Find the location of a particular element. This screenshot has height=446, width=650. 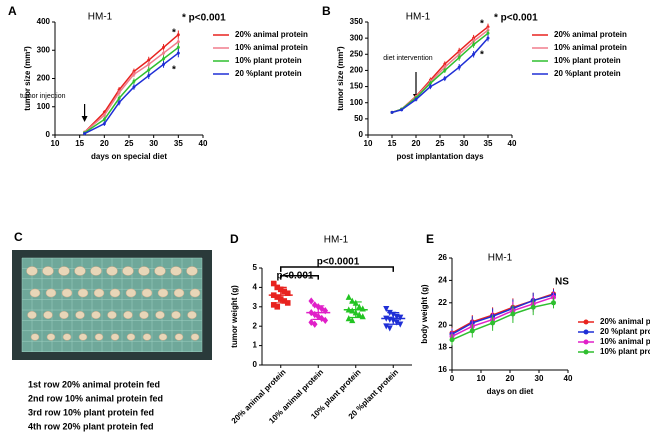

y-tick-label: 0 is located at coordinates (361, 134).